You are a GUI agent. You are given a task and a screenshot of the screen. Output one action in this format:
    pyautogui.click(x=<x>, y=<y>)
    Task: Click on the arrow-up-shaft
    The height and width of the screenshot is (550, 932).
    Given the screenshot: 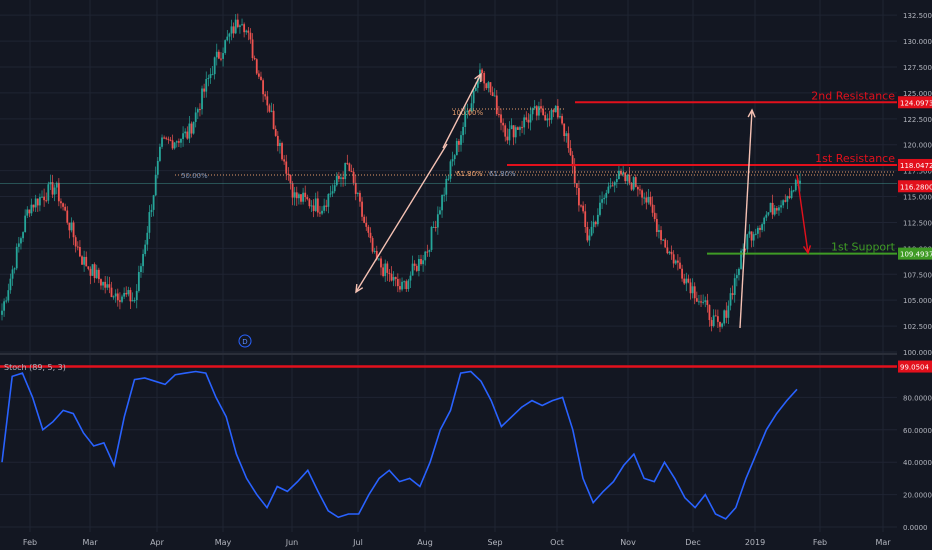 What is the action you would take?
    pyautogui.click(x=746, y=219)
    